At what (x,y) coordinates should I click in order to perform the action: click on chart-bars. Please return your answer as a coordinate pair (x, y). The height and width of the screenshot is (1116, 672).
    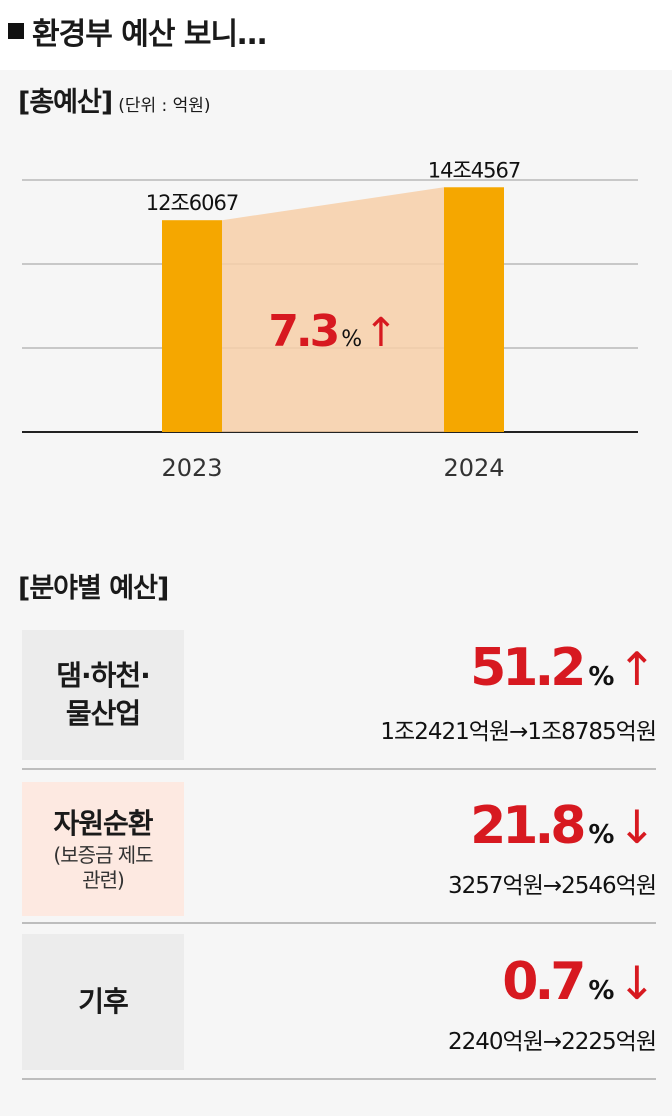
    Looking at the image, I should click on (333, 309).